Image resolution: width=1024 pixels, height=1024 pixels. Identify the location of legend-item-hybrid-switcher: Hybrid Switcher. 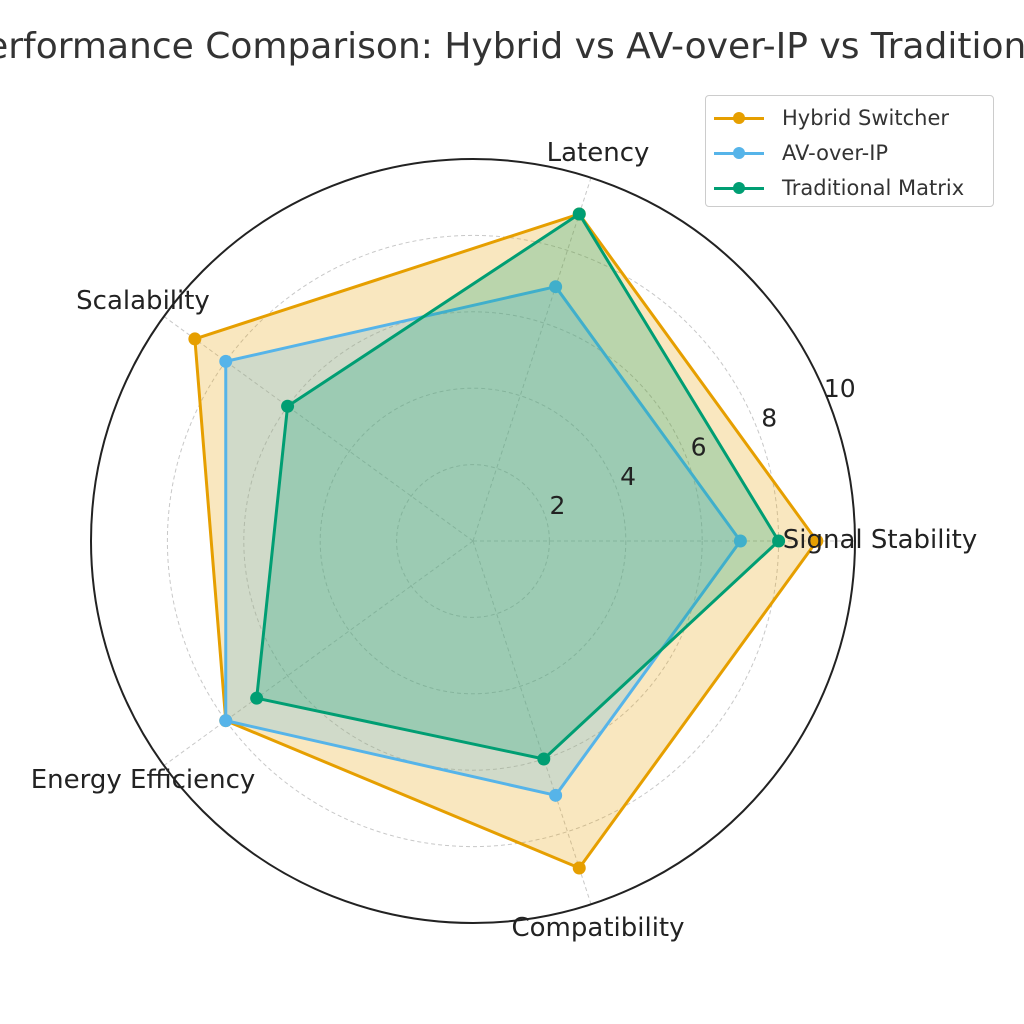
(849, 117).